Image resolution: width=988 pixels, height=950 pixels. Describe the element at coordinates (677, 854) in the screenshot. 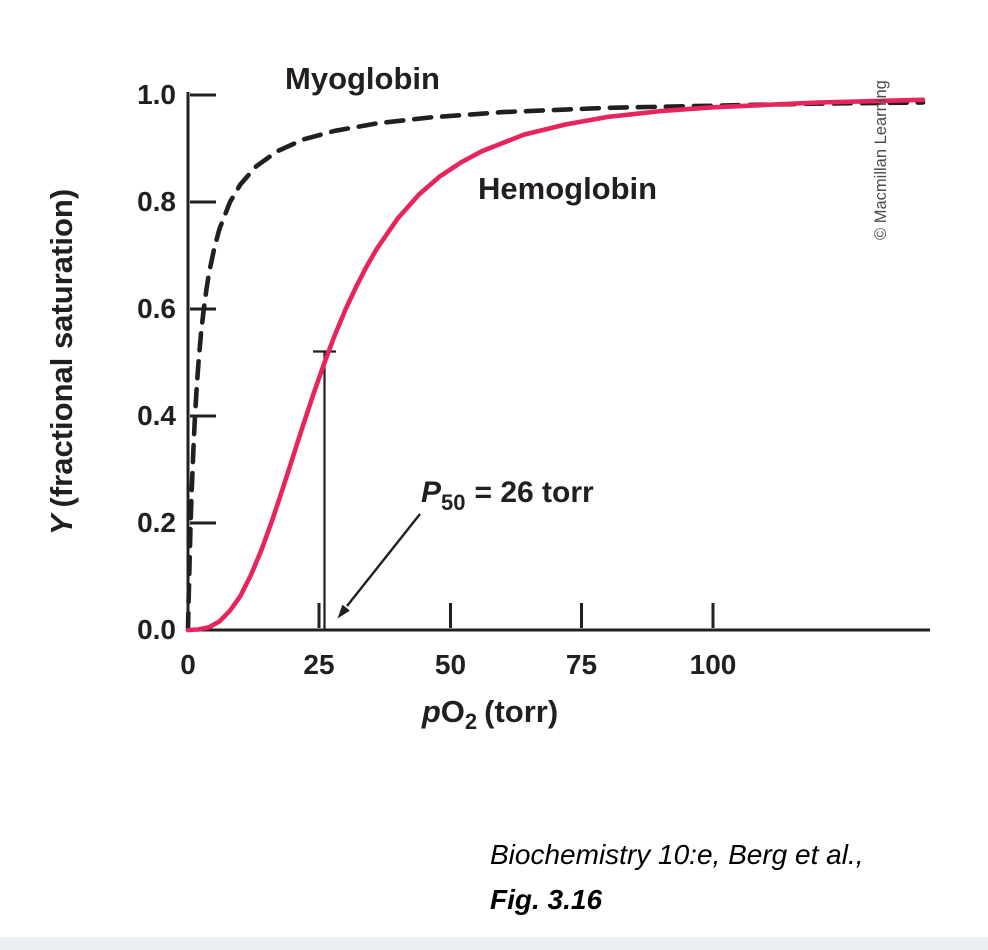

I see `caption-source-text: Biochemistry 10:e, Berg et al.,` at that location.